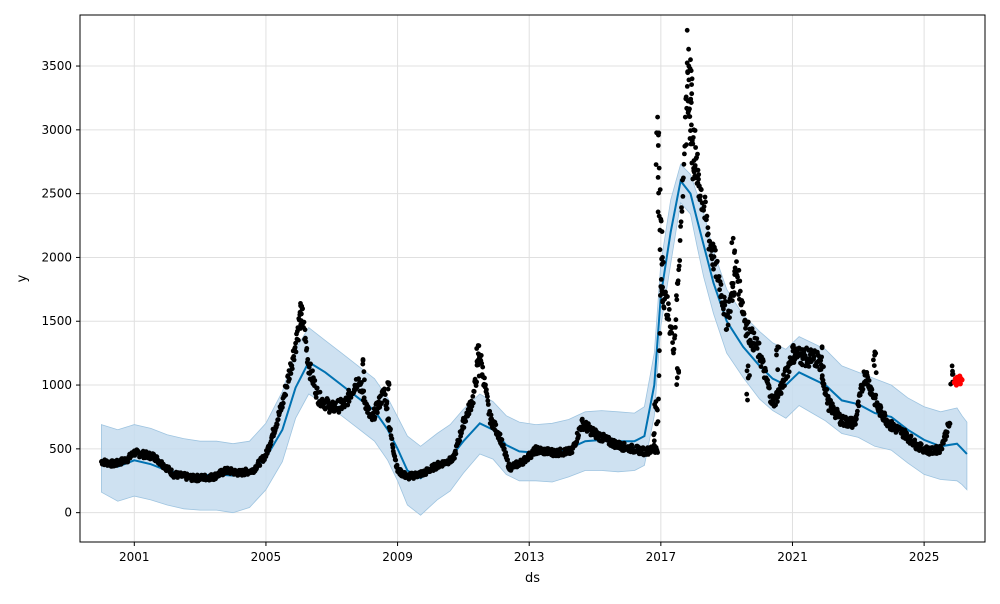  Describe the element at coordinates (56, 321) in the screenshot. I see `y-tick-label: 1500` at that location.